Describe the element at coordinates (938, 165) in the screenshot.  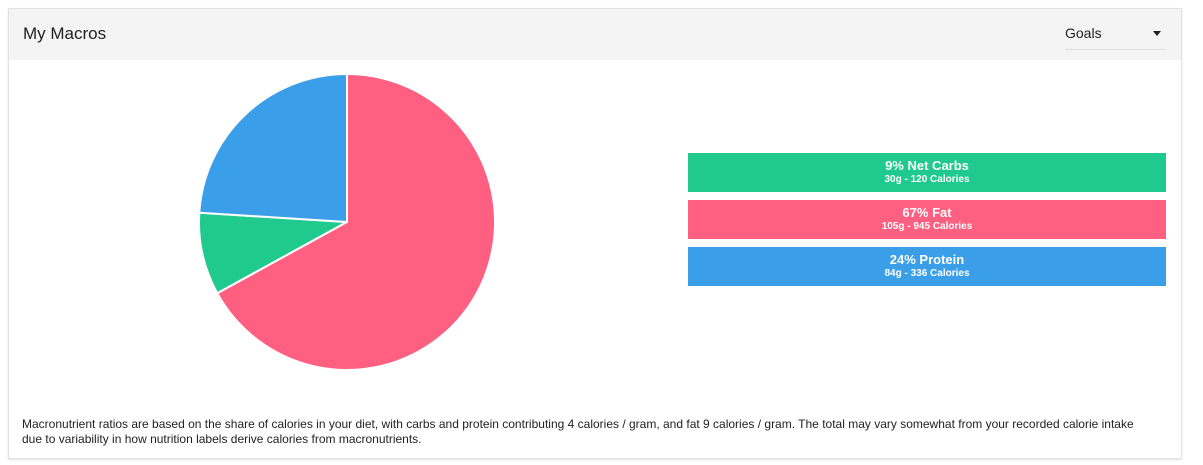
I see `legend-category: Net Carbs` at that location.